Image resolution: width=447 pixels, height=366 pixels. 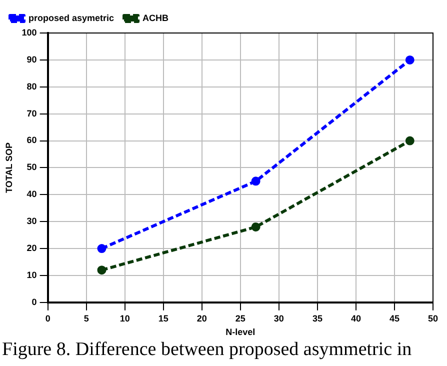 I want to click on x-tick-label: 25, so click(x=240, y=318).